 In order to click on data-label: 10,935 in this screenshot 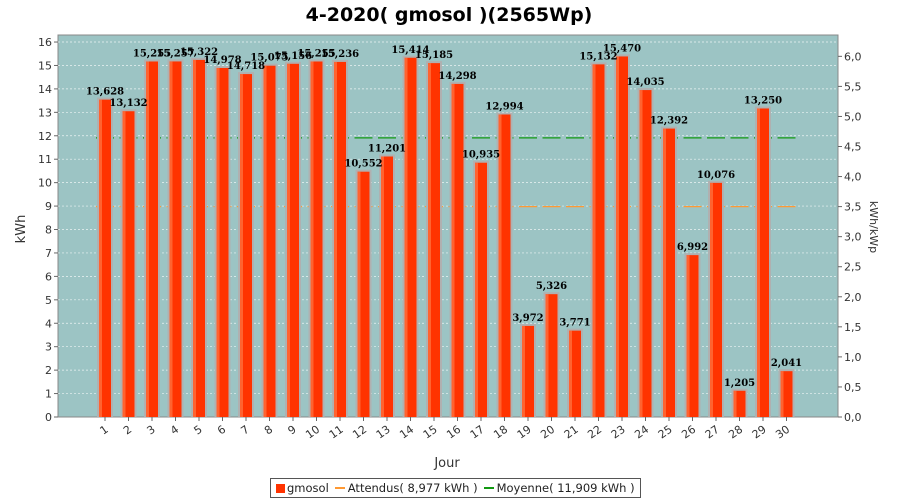, I will do `click(481, 155)`.